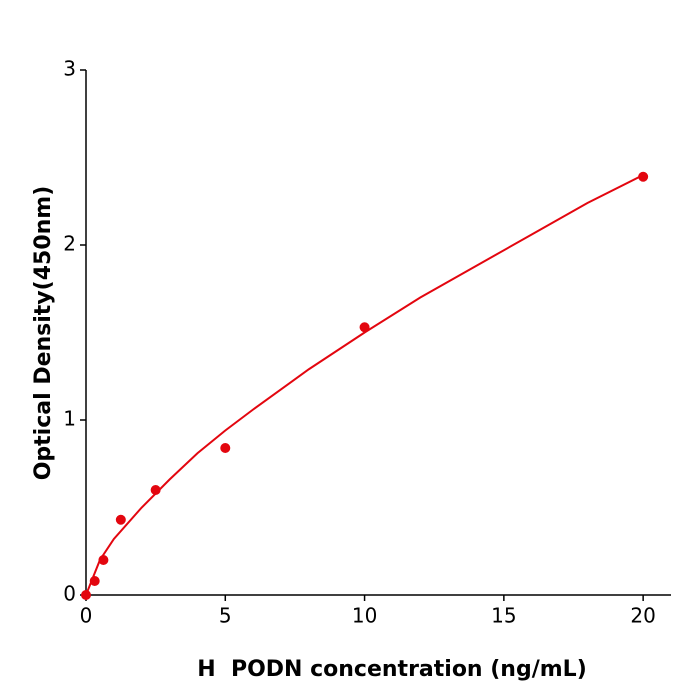 This screenshot has height=700, width=700. I want to click on x-tick-label: 0, so click(86, 616).